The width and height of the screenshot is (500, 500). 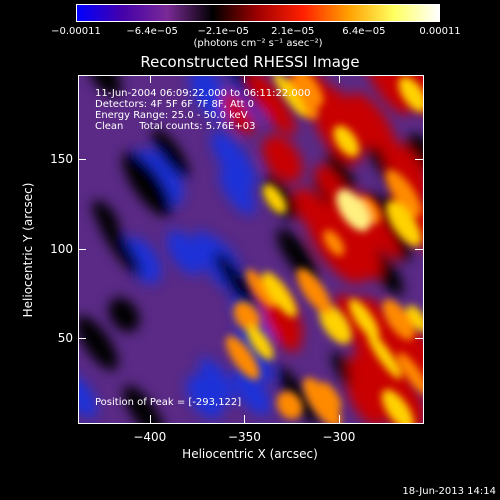 What do you see at coordinates (258, 43) in the screenshot?
I see `colorbar-unit-label: (photons cm⁻² s⁻¹ asec⁻²)` at bounding box center [258, 43].